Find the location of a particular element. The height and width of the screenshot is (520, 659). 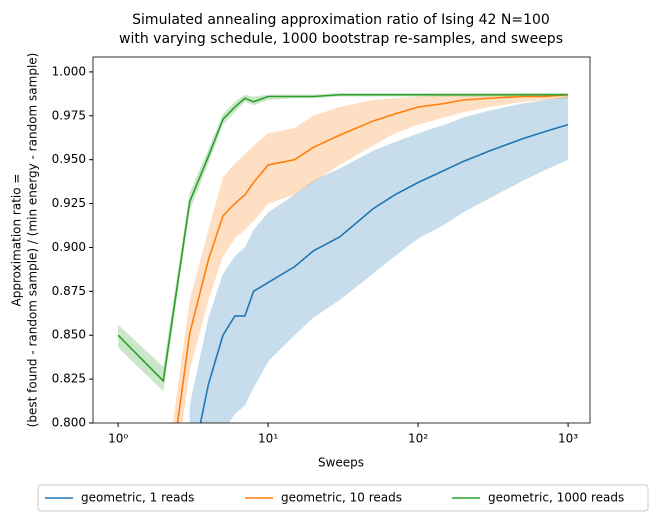

y-tick-label: 0.900 is located at coordinates (69, 247).